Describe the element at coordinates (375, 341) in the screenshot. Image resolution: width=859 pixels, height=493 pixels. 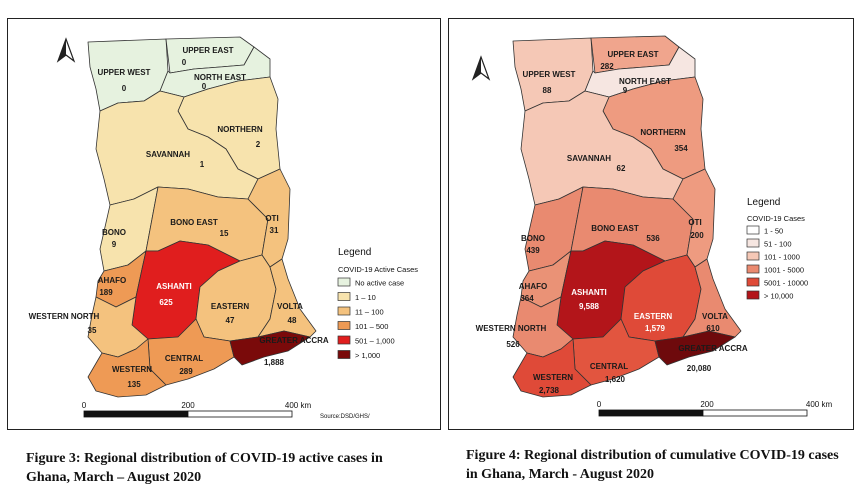
I see `legend-label: 501 – 1,000` at that location.